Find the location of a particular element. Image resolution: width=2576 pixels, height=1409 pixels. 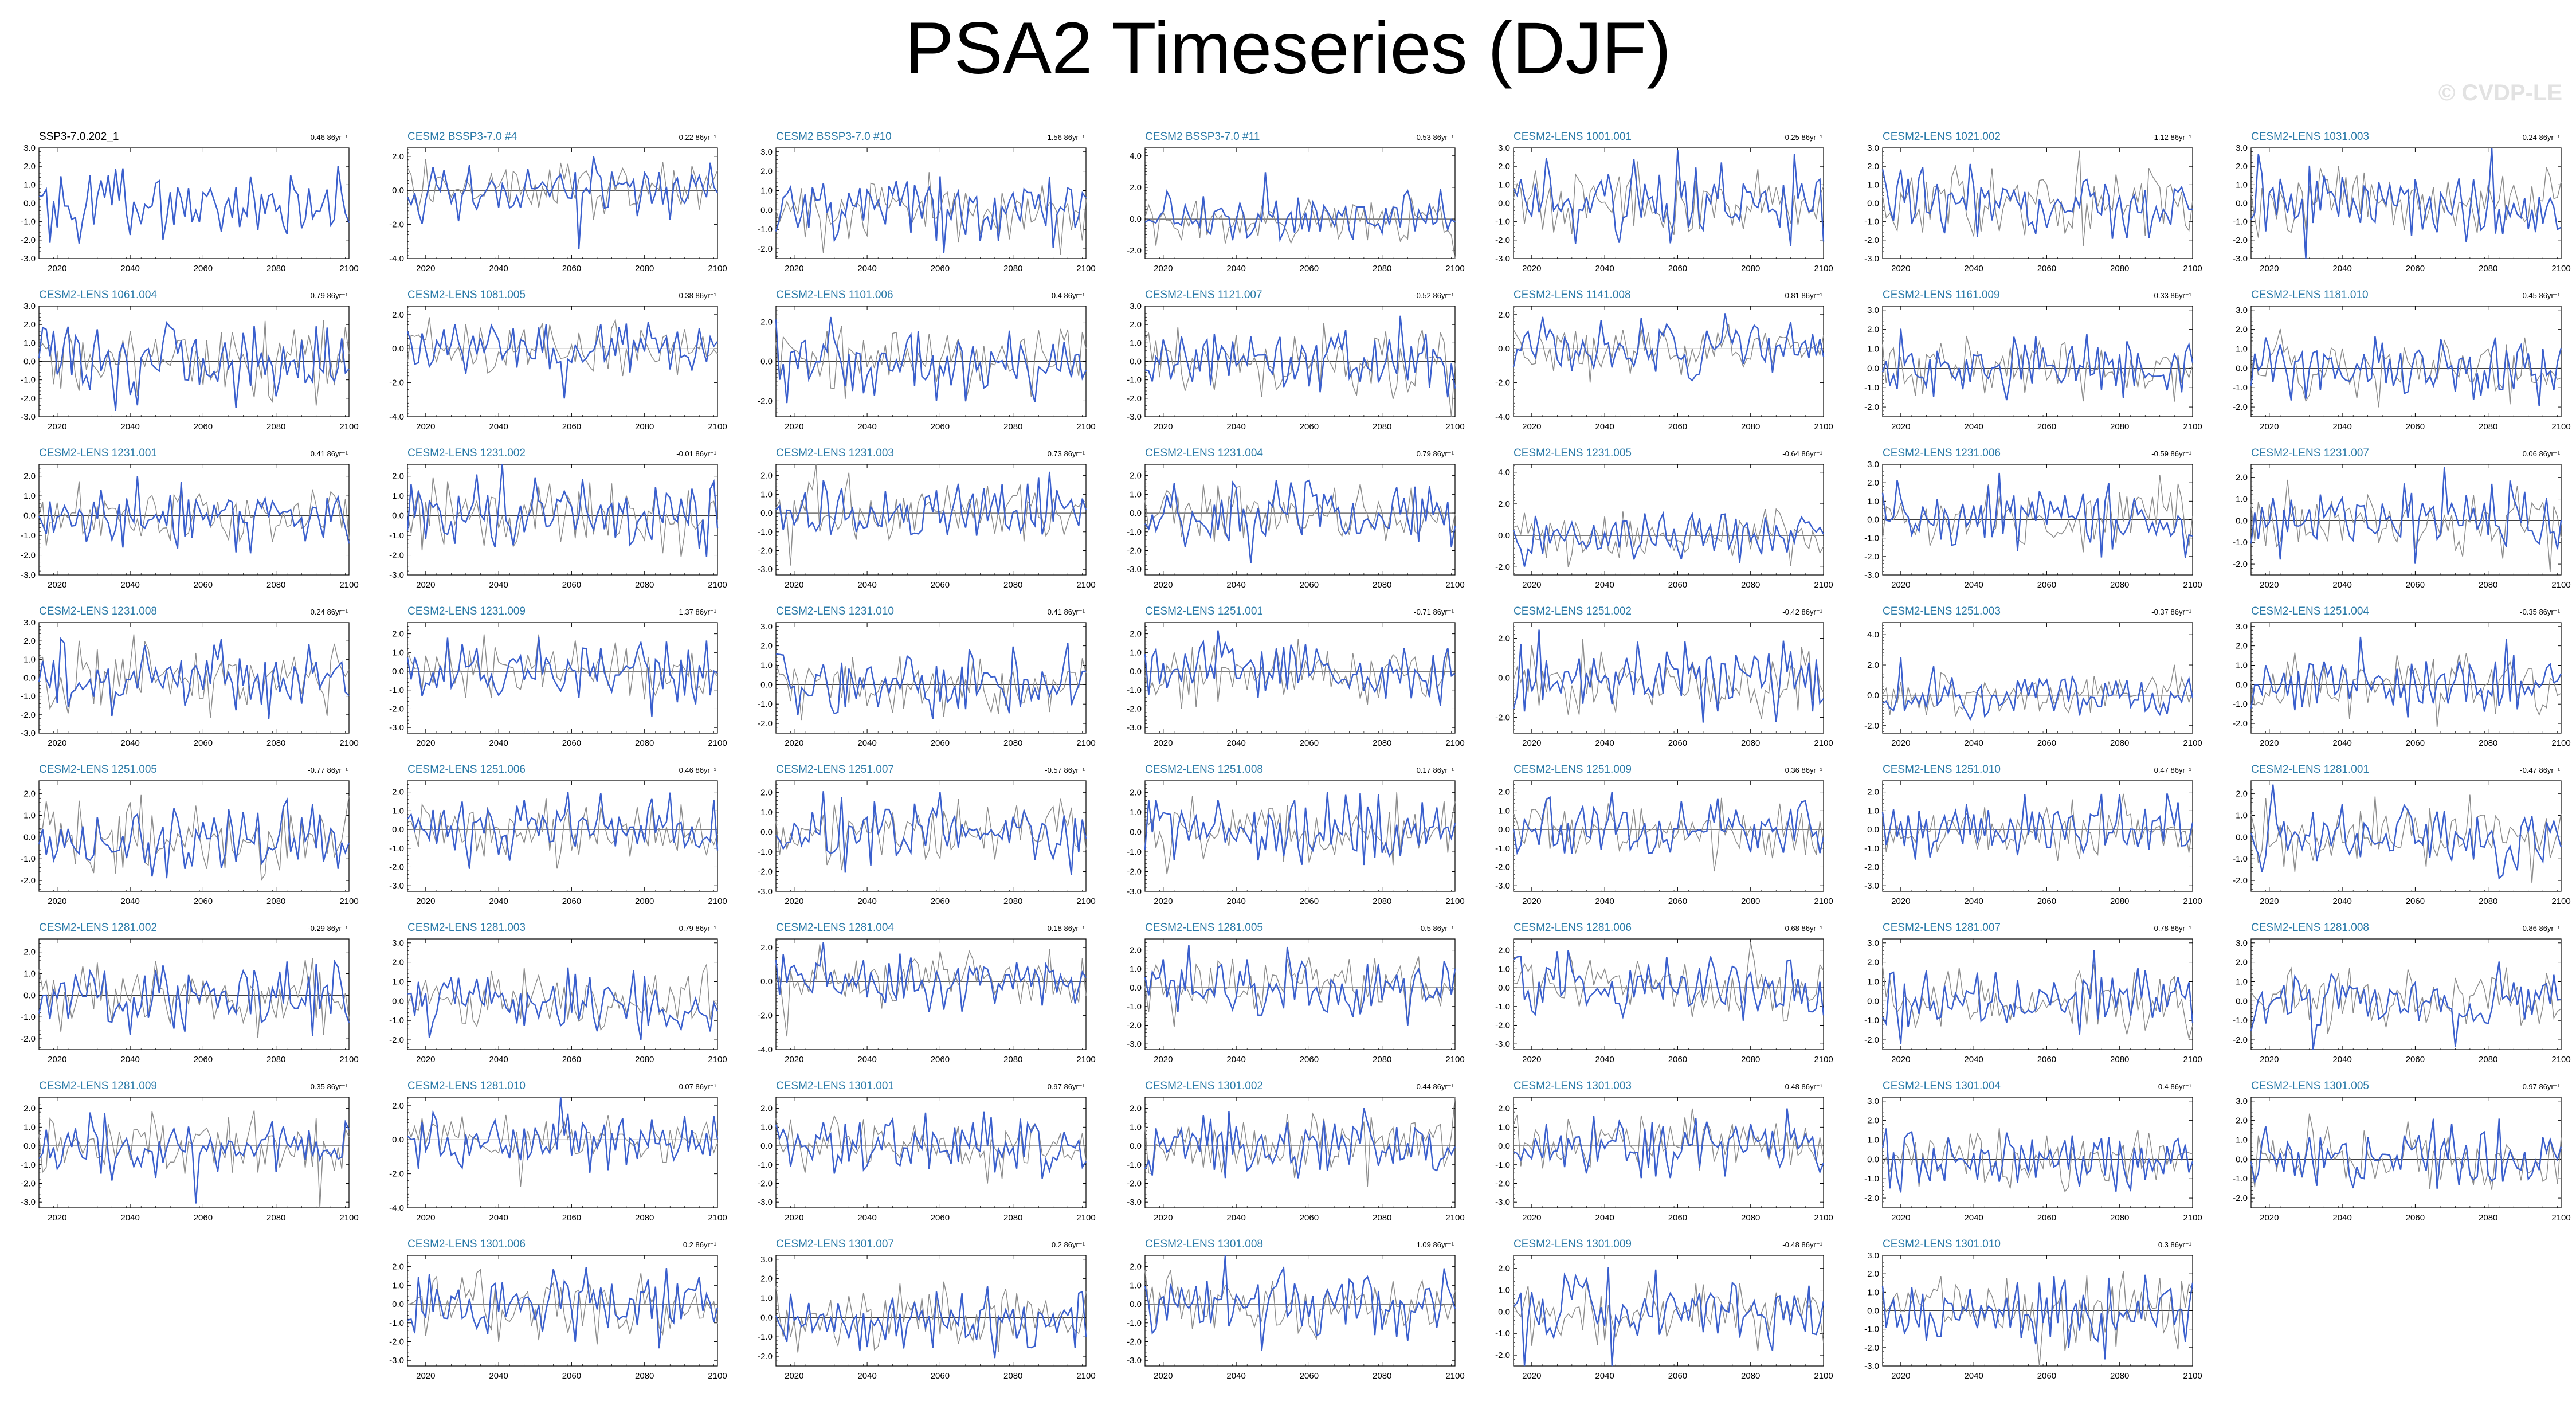

panel-title: CESM2-LENS 1301.002 is located at coordinates (1204, 1086).